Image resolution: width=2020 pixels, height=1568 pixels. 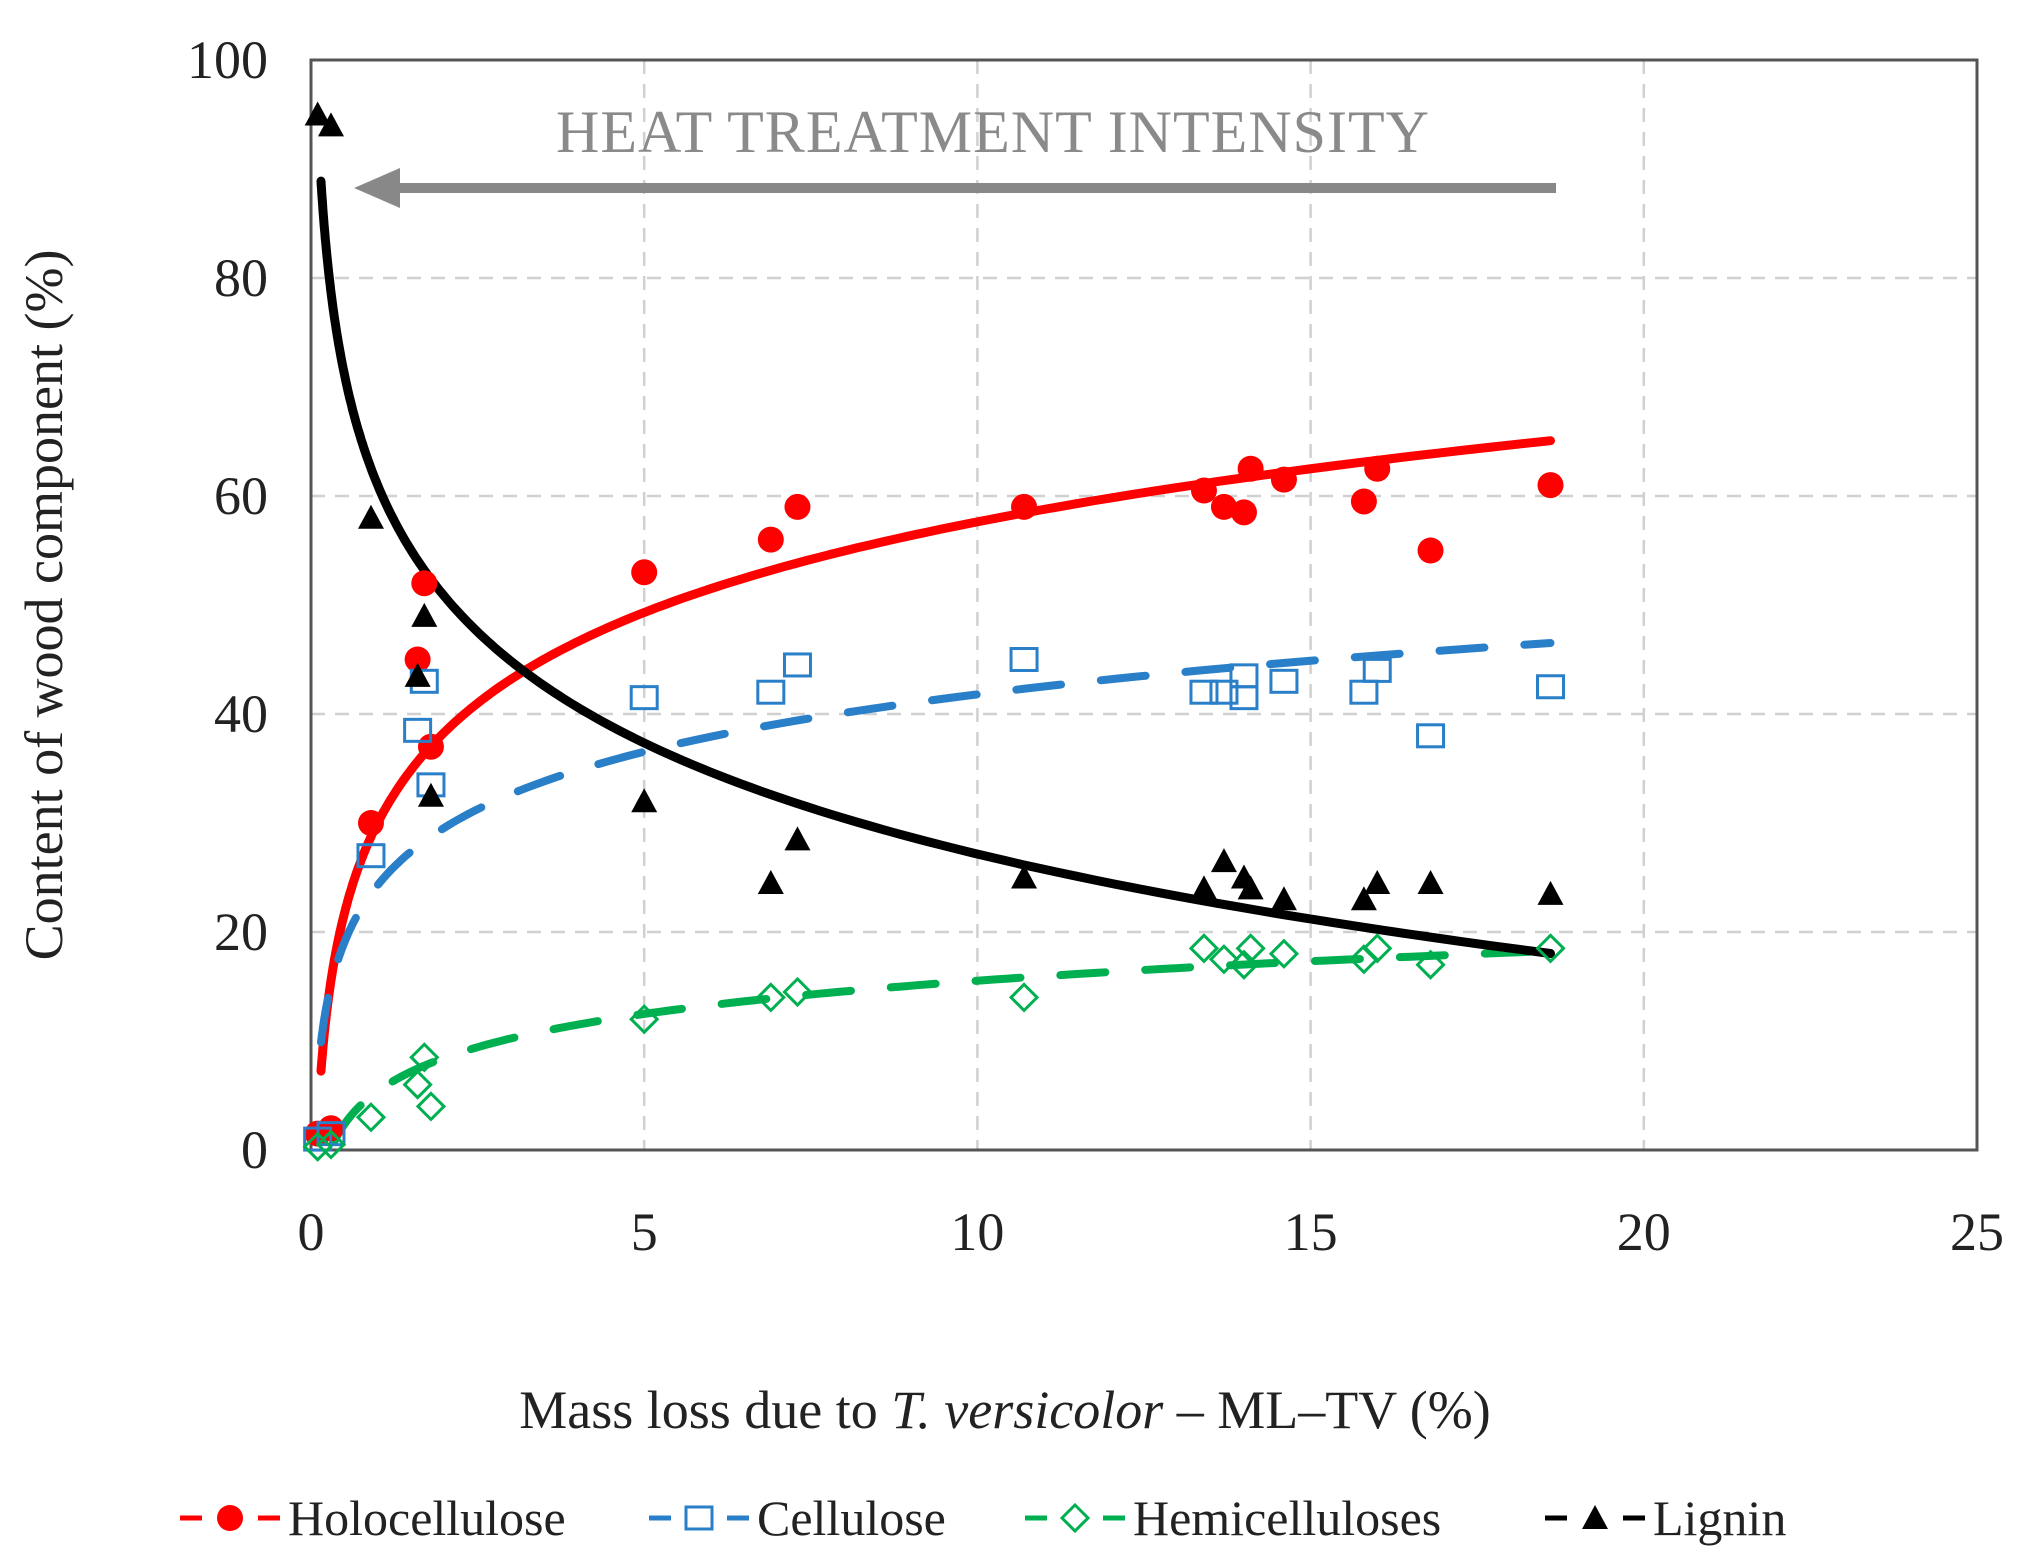 What do you see at coordinates (1287, 1518) in the screenshot?
I see `legend-label: Hemicelluloses` at bounding box center [1287, 1518].